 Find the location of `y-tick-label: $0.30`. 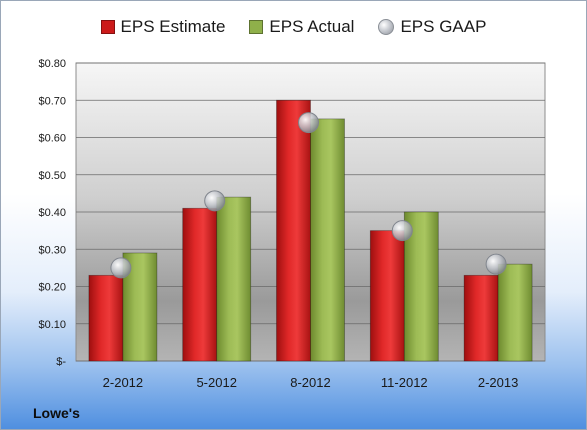

y-tick-label: $0.30 is located at coordinates (52, 250).